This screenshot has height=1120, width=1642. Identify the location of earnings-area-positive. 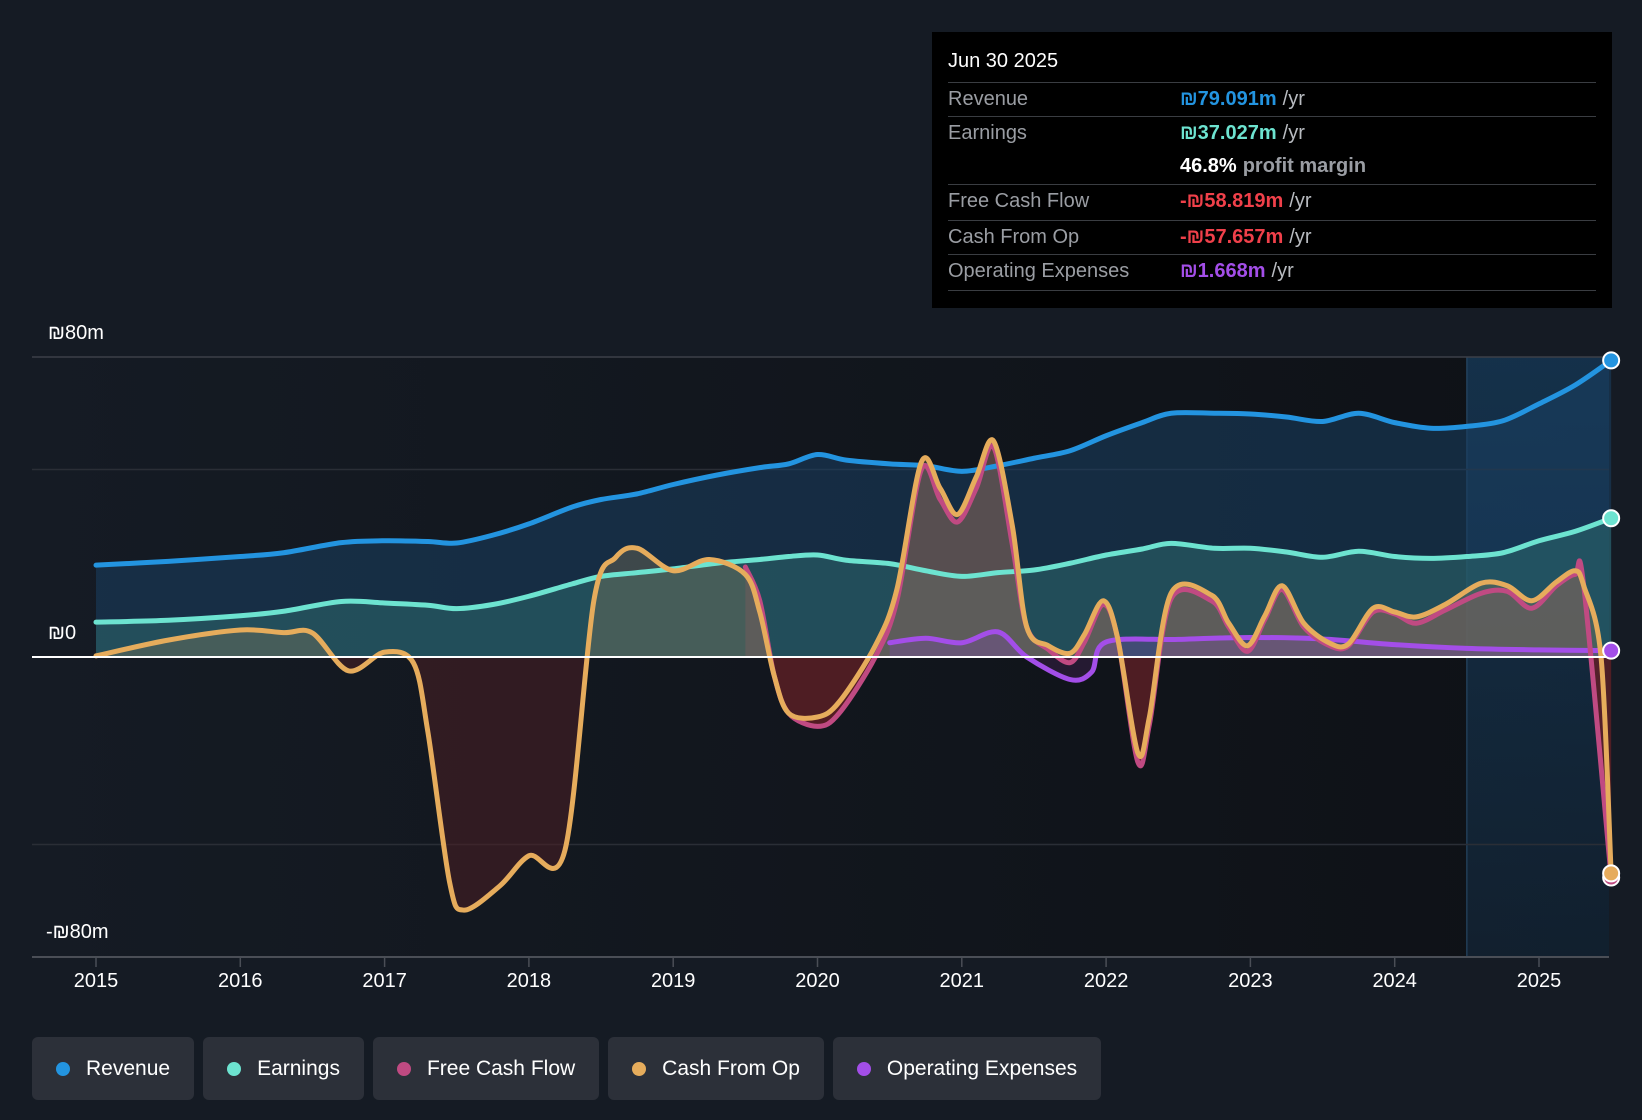
(854, 587).